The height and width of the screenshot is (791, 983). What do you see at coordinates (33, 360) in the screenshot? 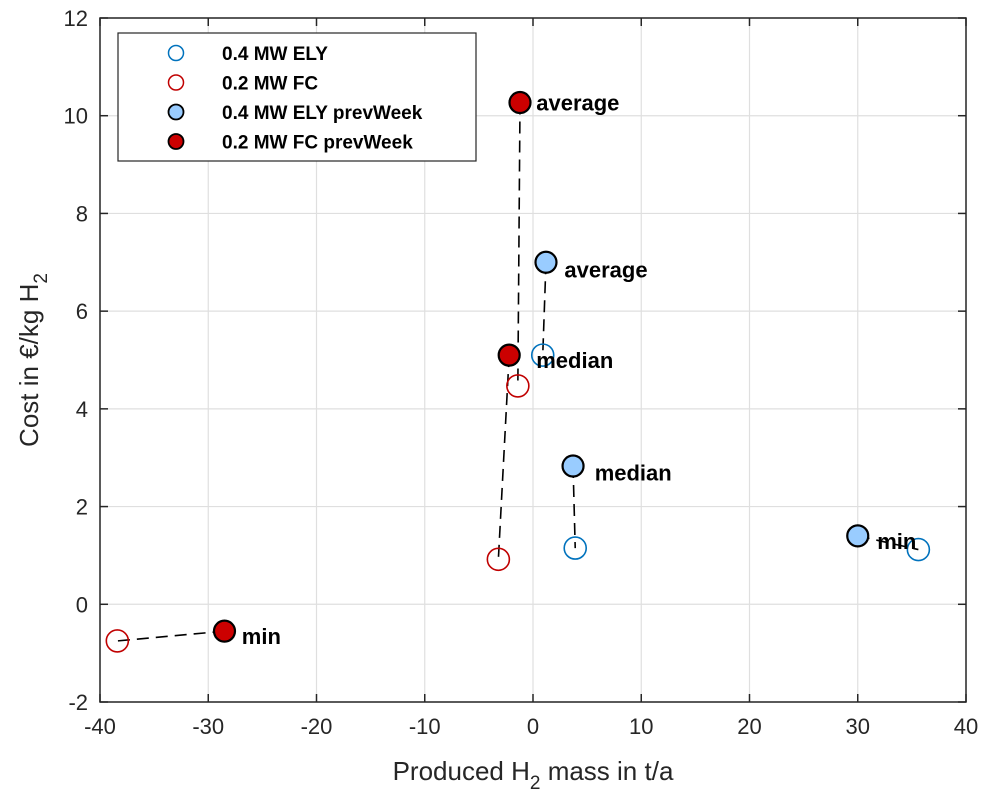
I see `y-axis-label: Cost in €/kg H2` at bounding box center [33, 360].